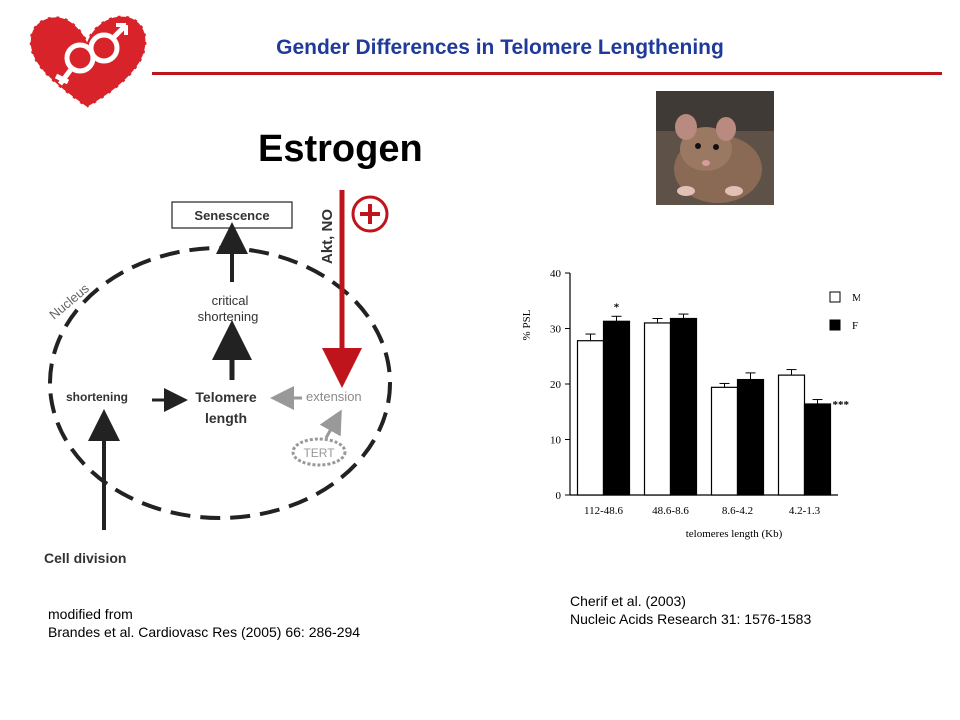 Image resolution: width=960 pixels, height=720 pixels. Describe the element at coordinates (604, 511) in the screenshot. I see `x-tick-label: 112-48.6` at that location.